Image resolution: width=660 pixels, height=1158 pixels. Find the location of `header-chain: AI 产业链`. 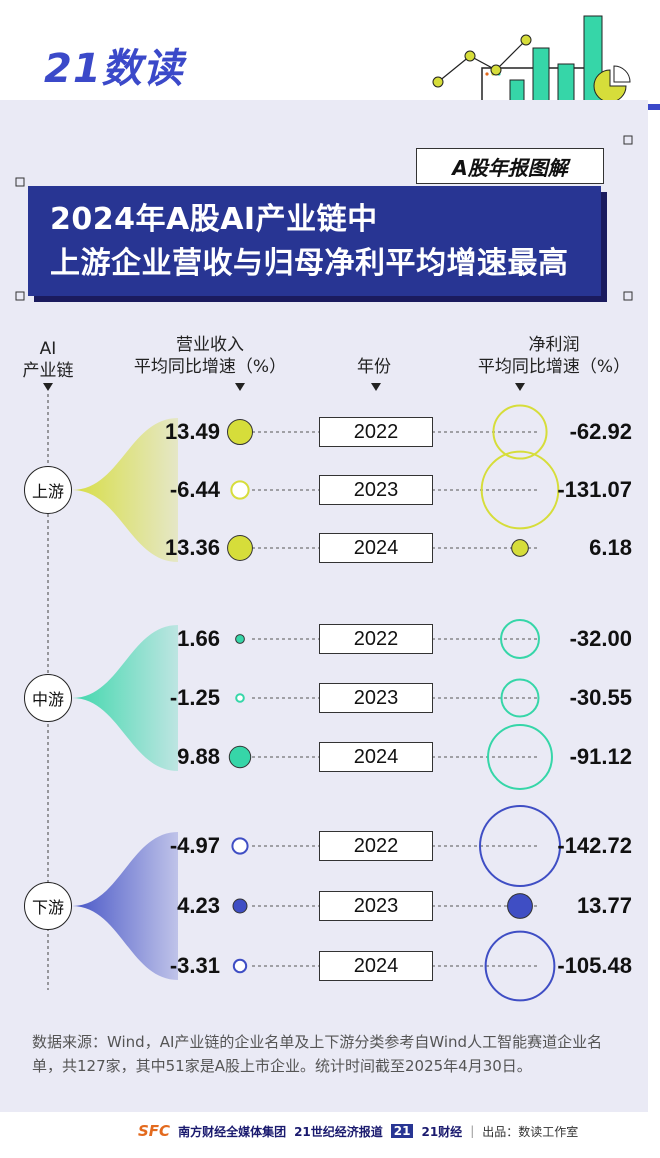

header-chain: AI 产业链 is located at coordinates (48, 360).